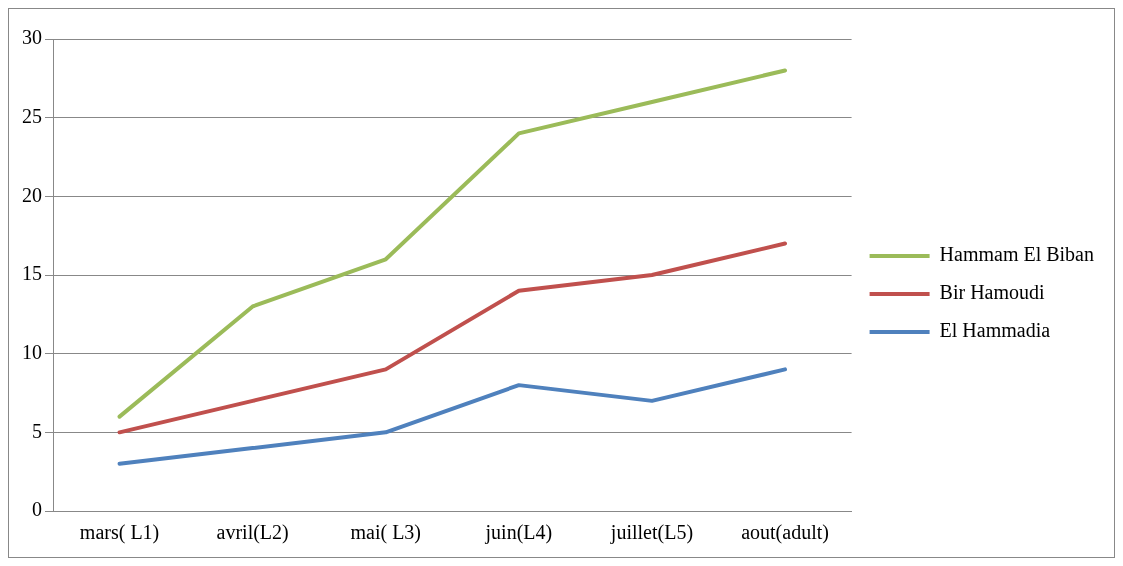 This screenshot has height=566, width=1123. What do you see at coordinates (651, 533) in the screenshot?
I see `x-tick-label: juillet(L5)` at bounding box center [651, 533].